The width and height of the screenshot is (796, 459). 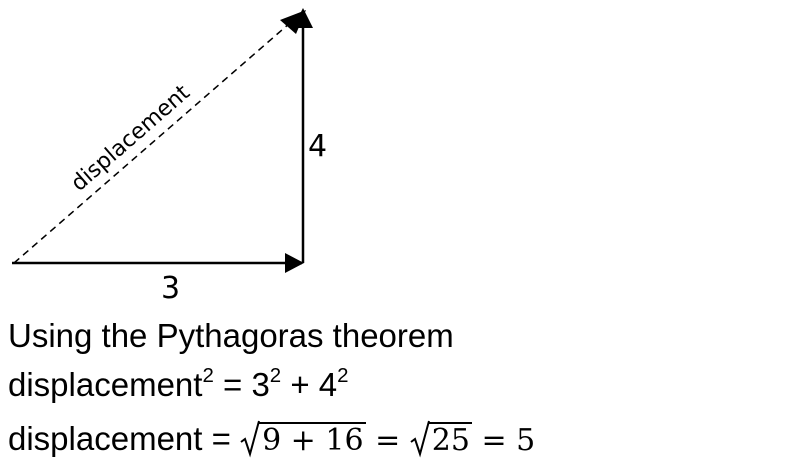 What do you see at coordinates (450, 439) in the screenshot?
I see `radicand-twenty-five: 25` at bounding box center [450, 439].